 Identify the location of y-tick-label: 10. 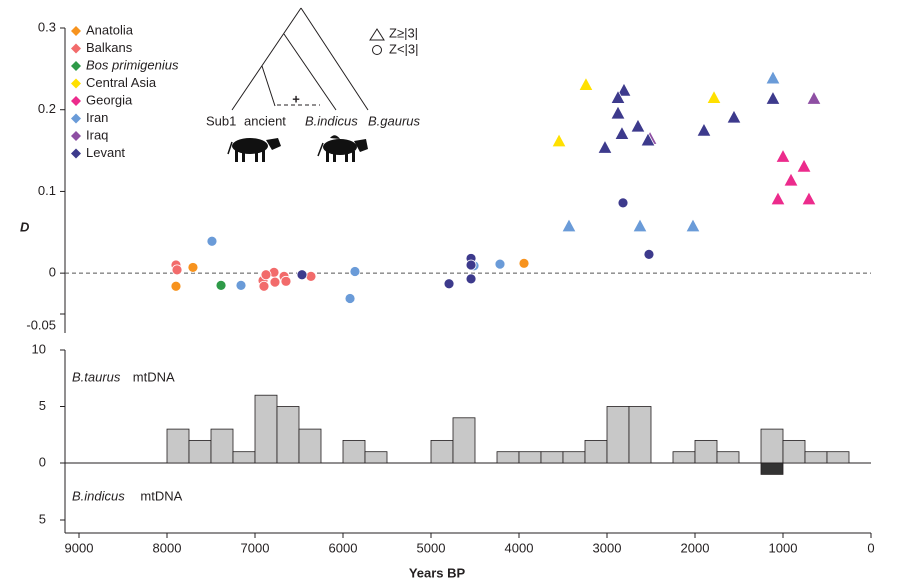
(39, 348).